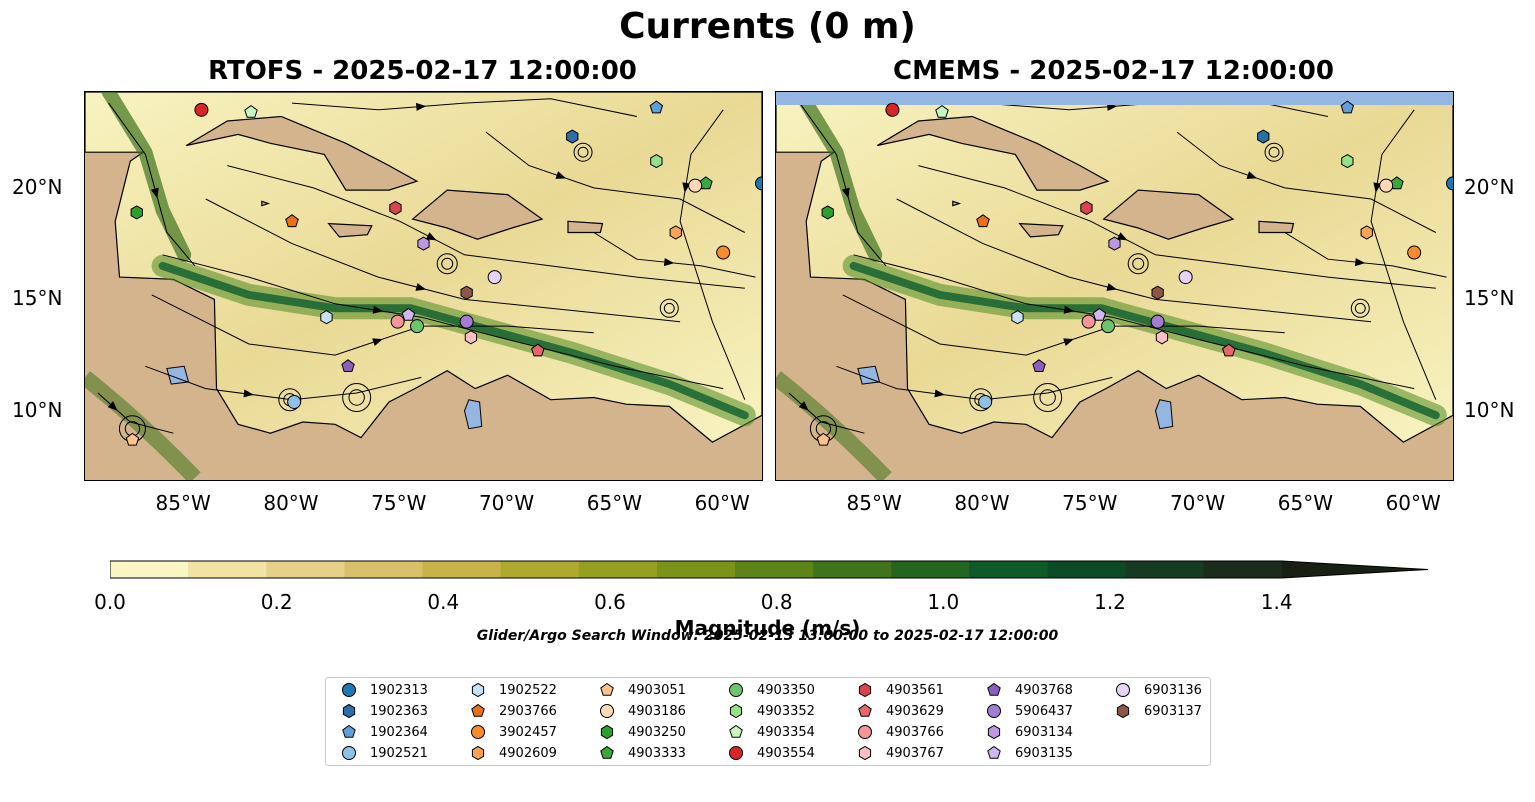 This screenshot has height=802, width=1535. What do you see at coordinates (110, 602) in the screenshot?
I see `colorbar-tick-label: 0.0` at bounding box center [110, 602].